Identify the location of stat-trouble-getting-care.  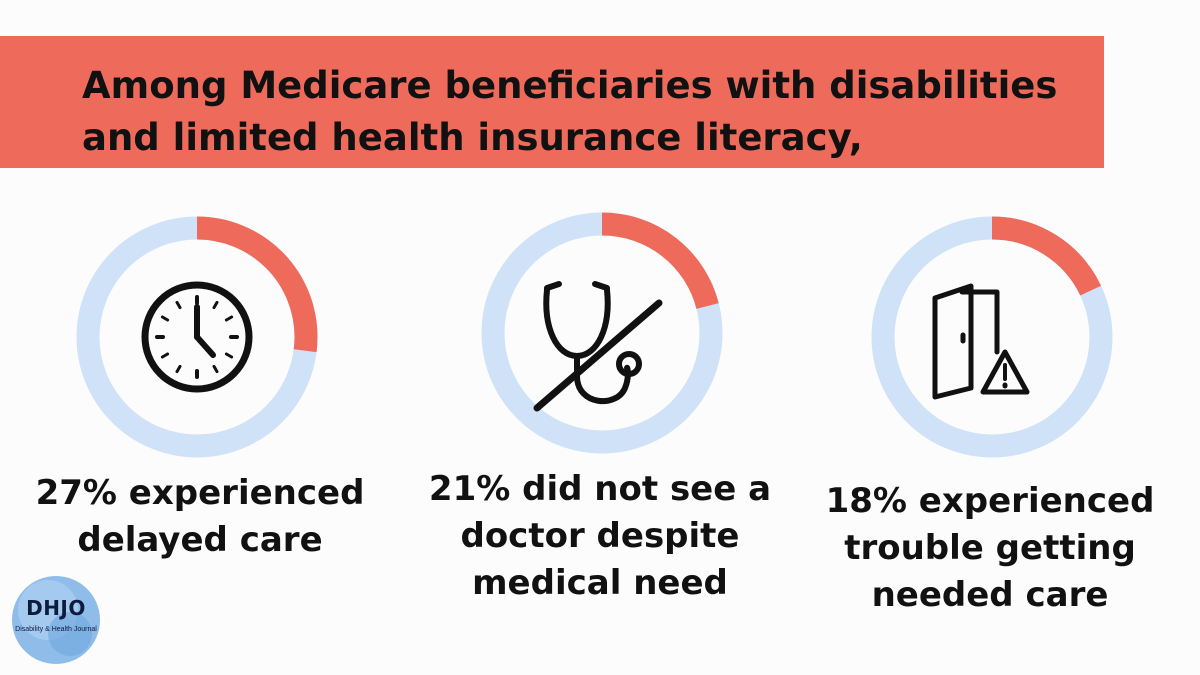
(1010, 330).